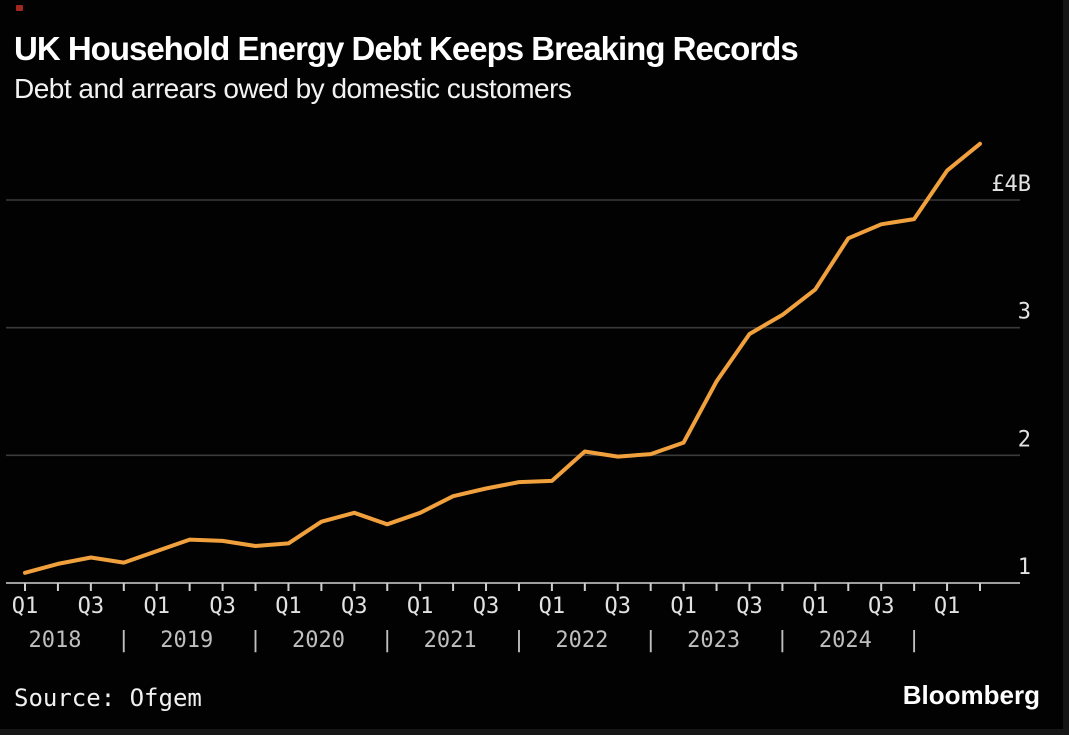 Image resolution: width=1069 pixels, height=735 pixels. I want to click on year-label-2021: 2021, so click(450, 640).